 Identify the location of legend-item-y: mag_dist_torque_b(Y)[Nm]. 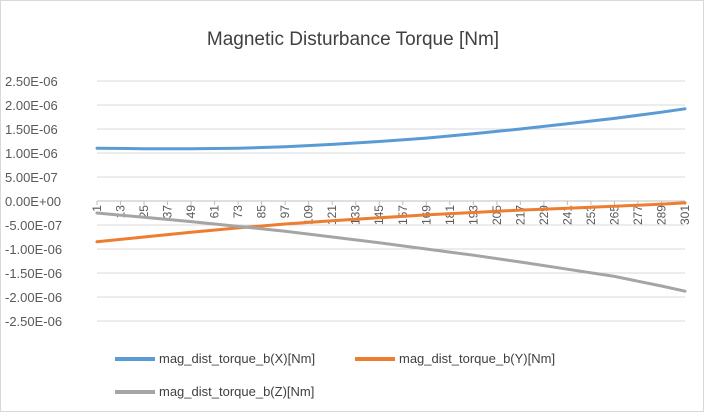
(455, 358).